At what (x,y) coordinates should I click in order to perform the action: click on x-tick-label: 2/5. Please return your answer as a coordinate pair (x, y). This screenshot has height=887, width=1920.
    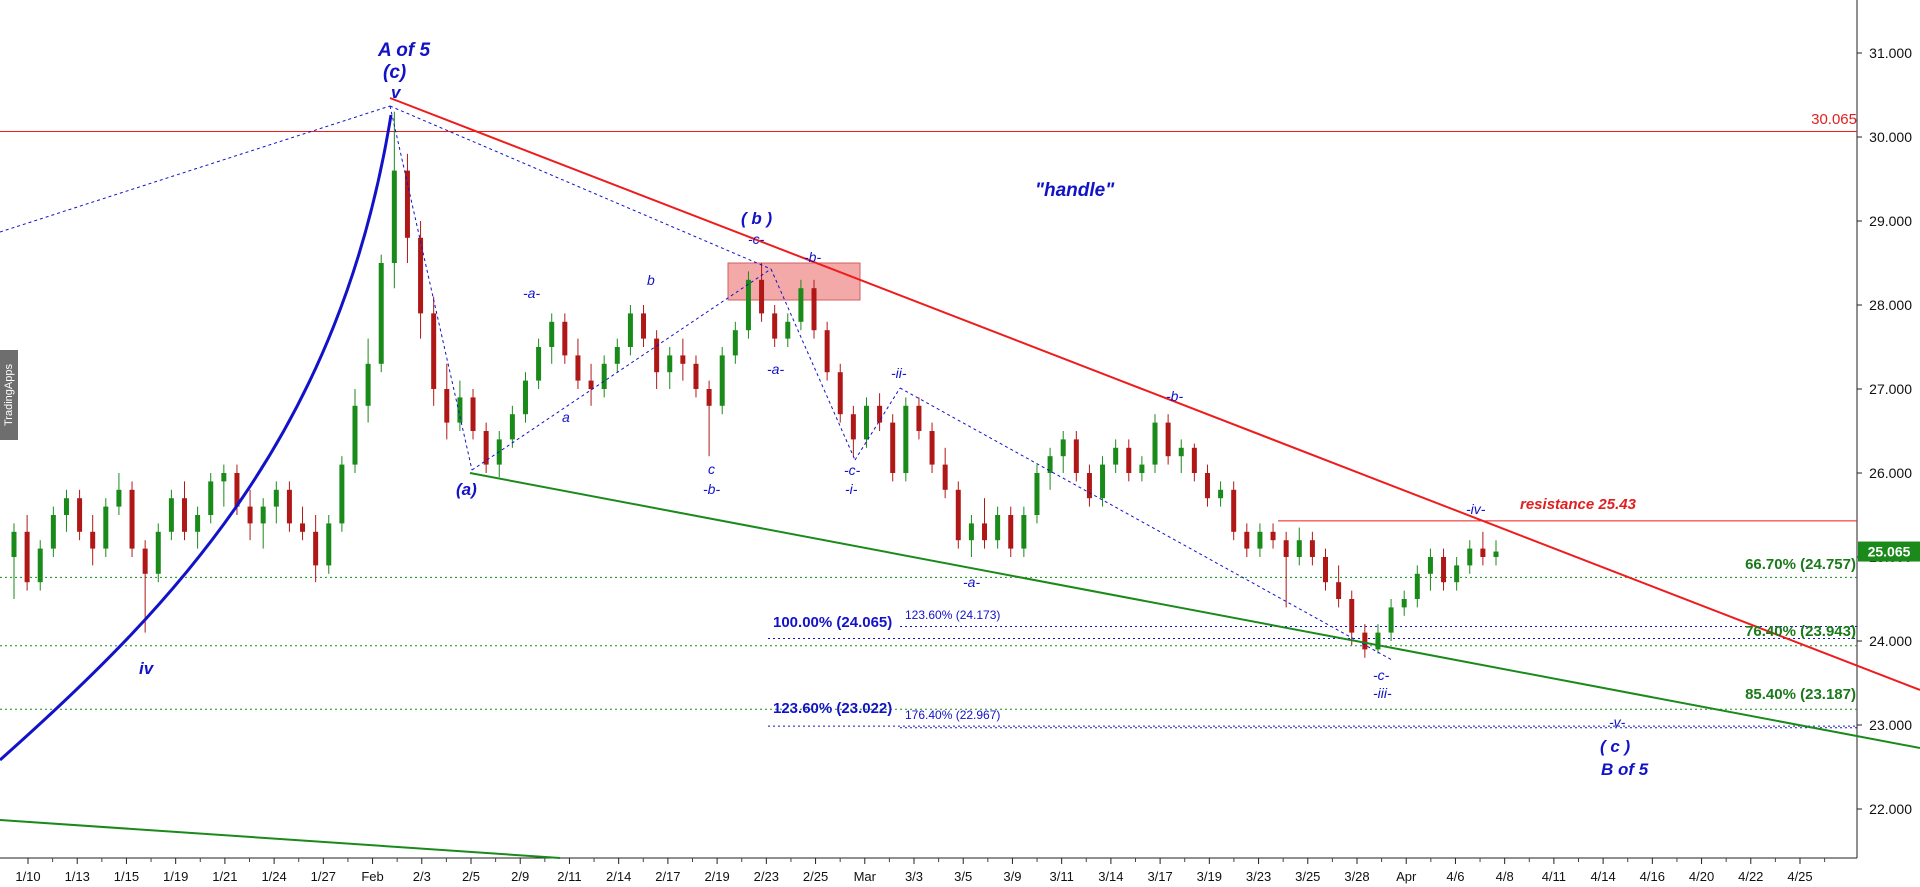
    Looking at the image, I should click on (471, 876).